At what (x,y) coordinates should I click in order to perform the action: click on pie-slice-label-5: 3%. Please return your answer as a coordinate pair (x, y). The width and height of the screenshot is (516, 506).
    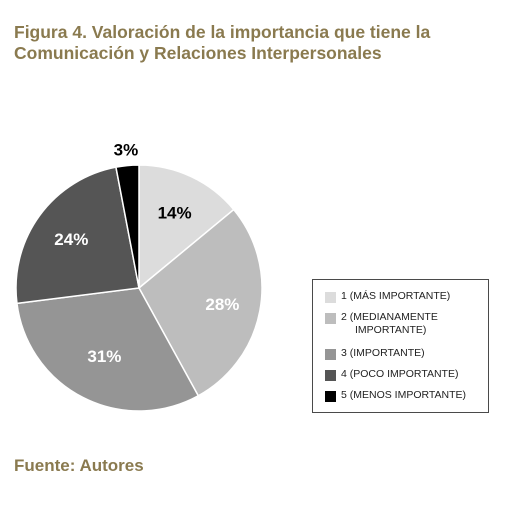
    Looking at the image, I should click on (126, 150).